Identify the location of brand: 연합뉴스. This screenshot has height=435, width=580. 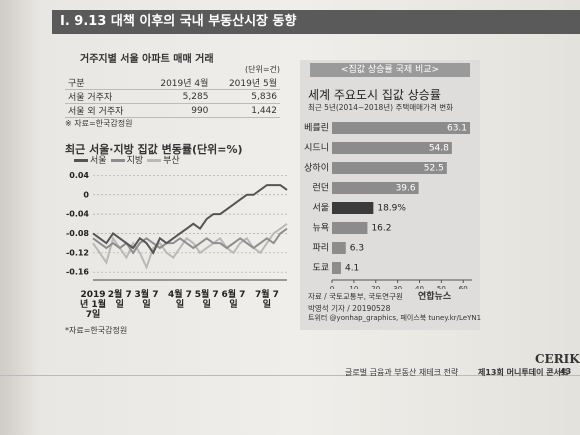
(435, 297).